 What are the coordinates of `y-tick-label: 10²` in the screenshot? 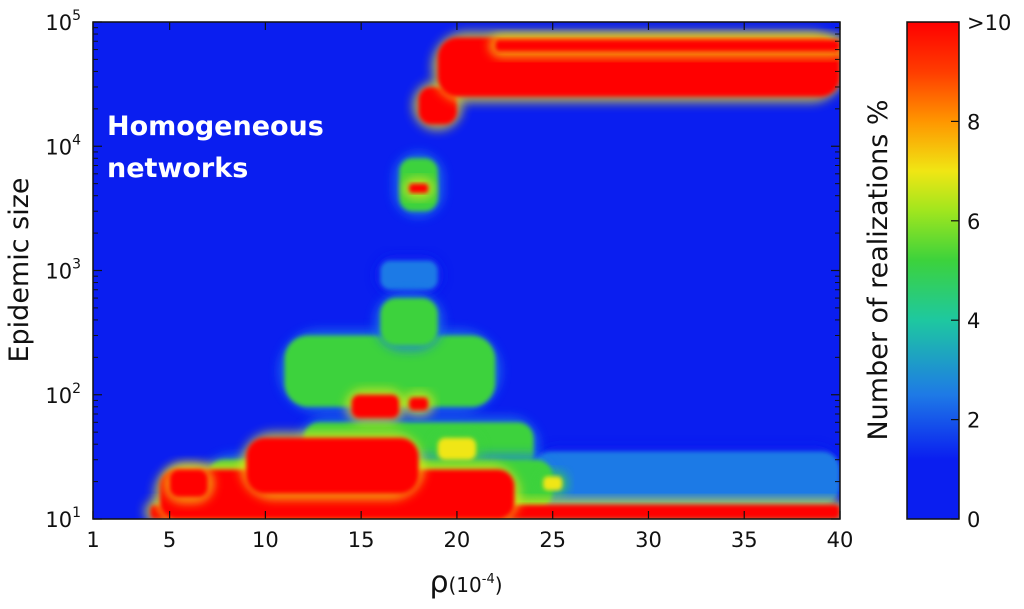 It's located at (63, 394).